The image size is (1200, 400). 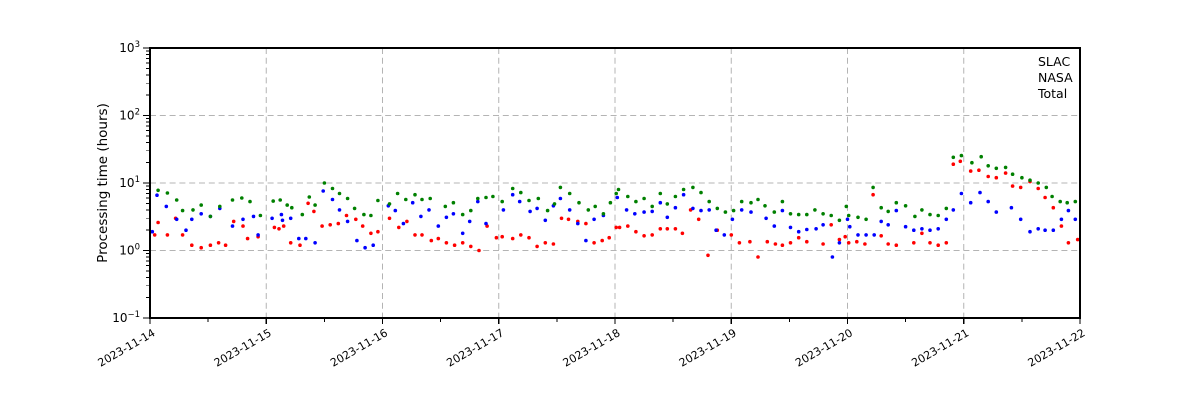 What do you see at coordinates (129, 47) in the screenshot?
I see `y-tick-label: 10³` at bounding box center [129, 47].